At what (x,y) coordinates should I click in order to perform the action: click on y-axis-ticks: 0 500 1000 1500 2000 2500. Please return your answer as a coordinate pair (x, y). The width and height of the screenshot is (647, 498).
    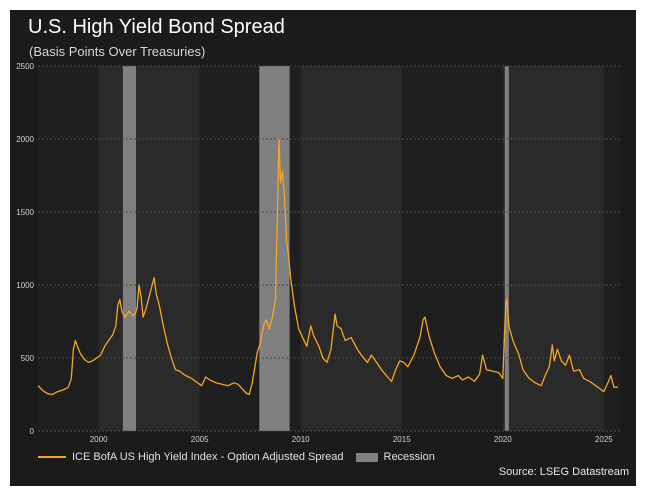
    Looking at the image, I should click on (25, 249).